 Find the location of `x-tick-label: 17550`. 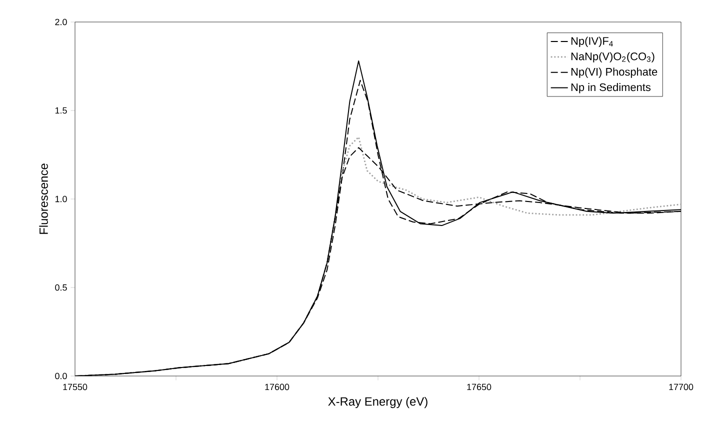

x-tick-label: 17550 is located at coordinates (75, 387).